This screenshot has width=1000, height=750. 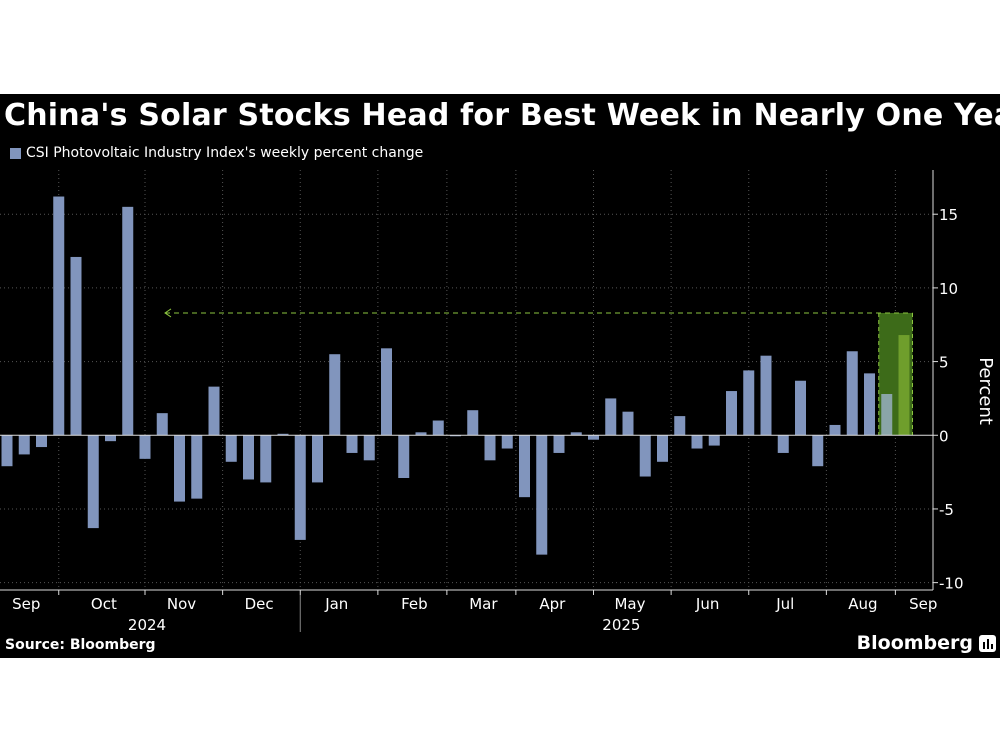 I want to click on y-tick-label: 15, so click(x=948, y=215).